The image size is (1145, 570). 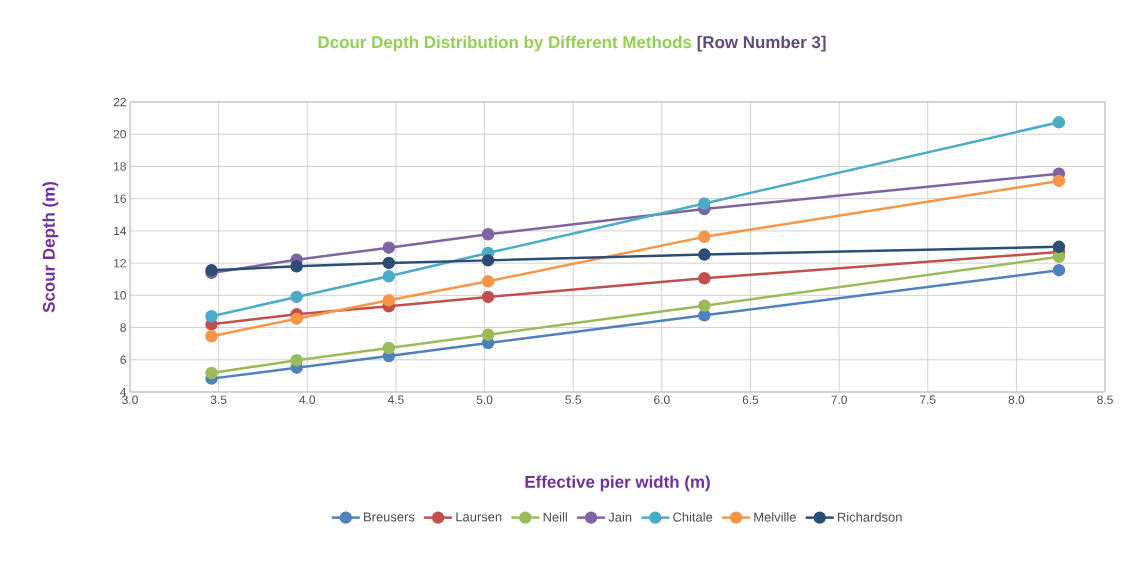 What do you see at coordinates (120, 134) in the screenshot?
I see `y-tick-label: 20` at bounding box center [120, 134].